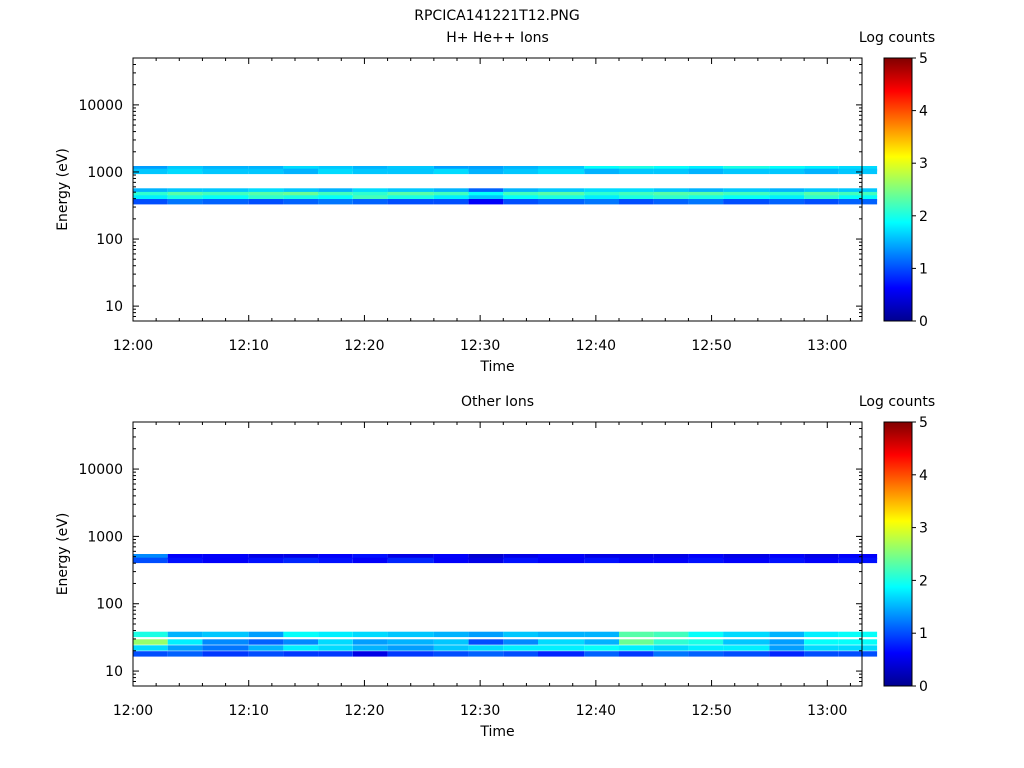 This screenshot has height=768, width=1024. What do you see at coordinates (249, 346) in the screenshot?
I see `x-tick-label: 12:10` at bounding box center [249, 346].